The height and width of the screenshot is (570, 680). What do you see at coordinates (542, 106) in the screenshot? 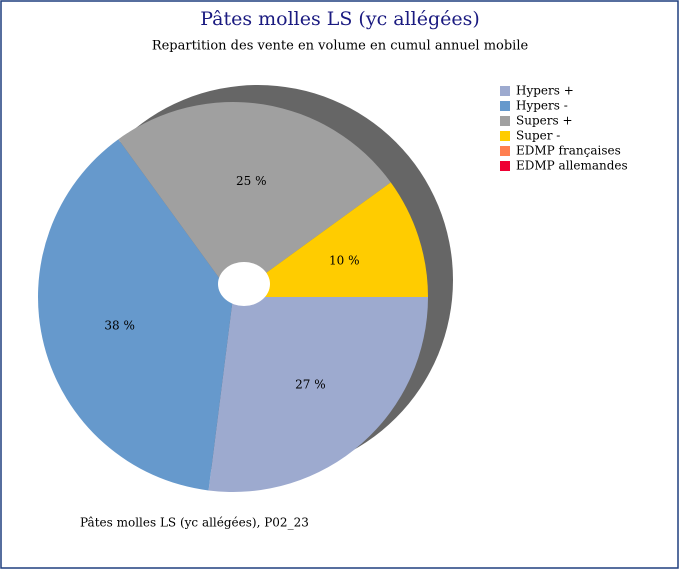
I see `legend-label: Hypers -` at bounding box center [542, 106].